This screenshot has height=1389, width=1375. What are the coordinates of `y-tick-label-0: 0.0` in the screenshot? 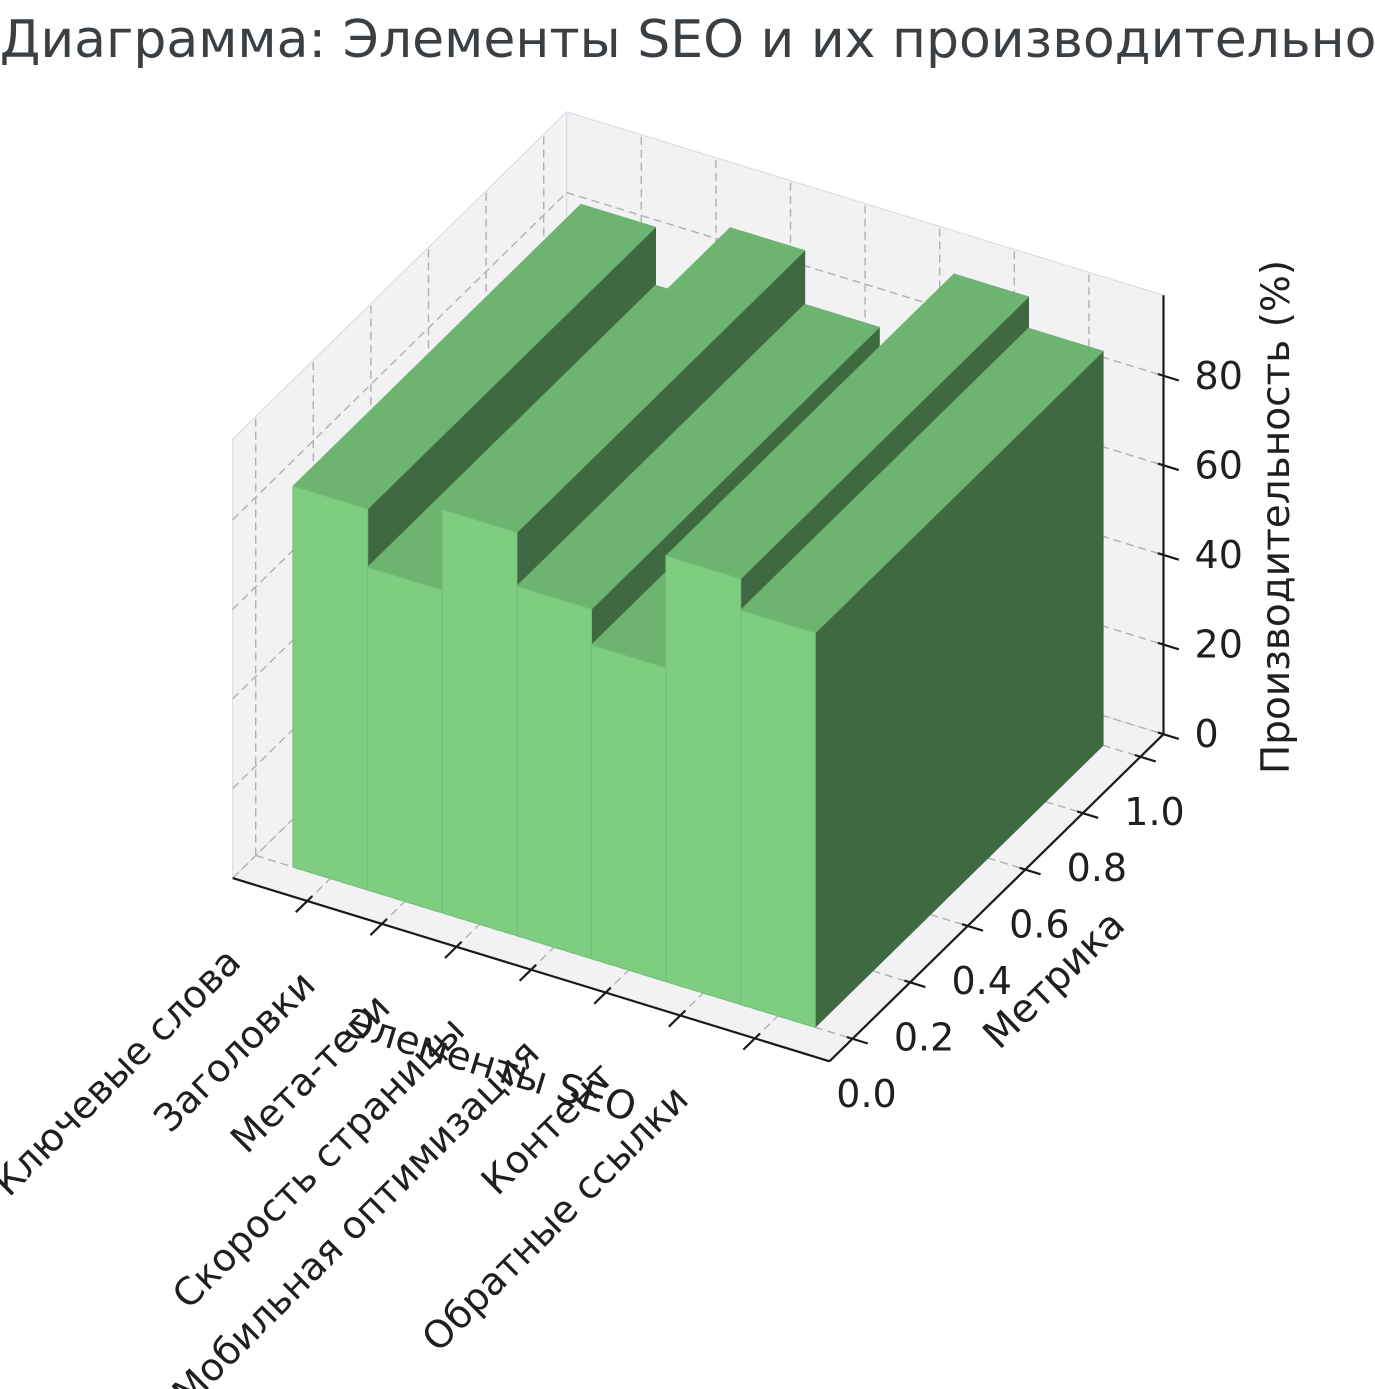 It's located at (866, 1094).